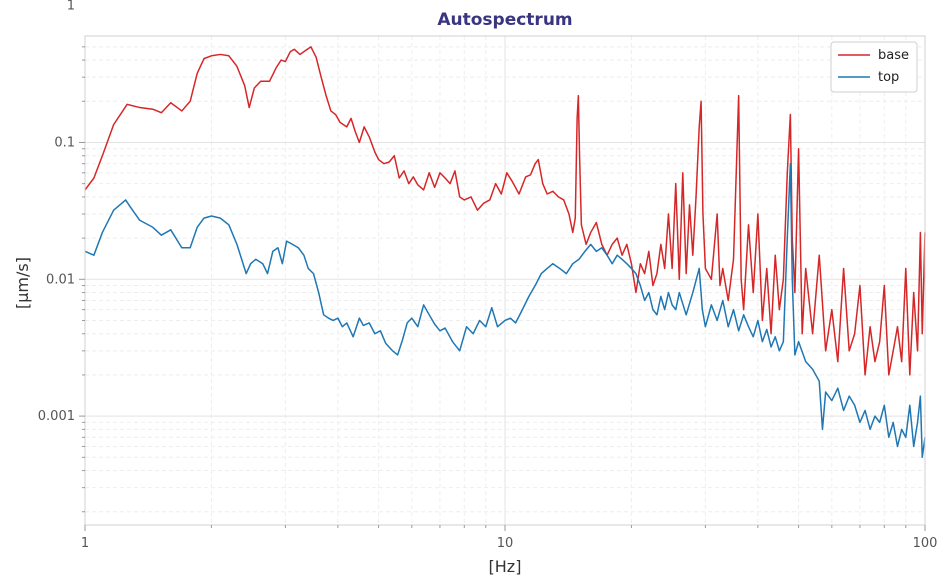 This screenshot has height=587, width=949. What do you see at coordinates (874, 67) in the screenshot?
I see `legend: base top` at bounding box center [874, 67].